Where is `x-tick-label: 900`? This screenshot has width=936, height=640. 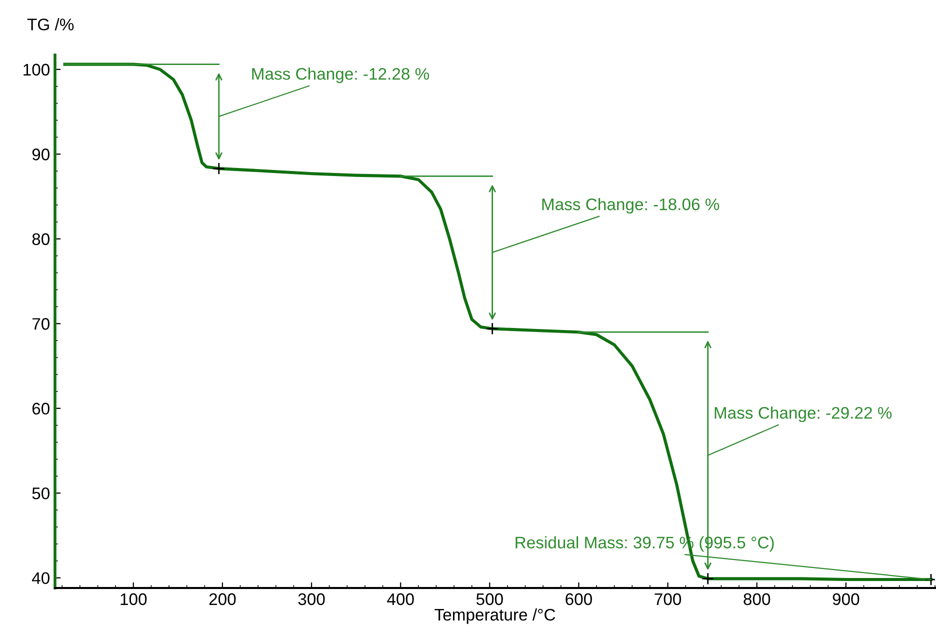 x-tick-label: 900 is located at coordinates (846, 599).